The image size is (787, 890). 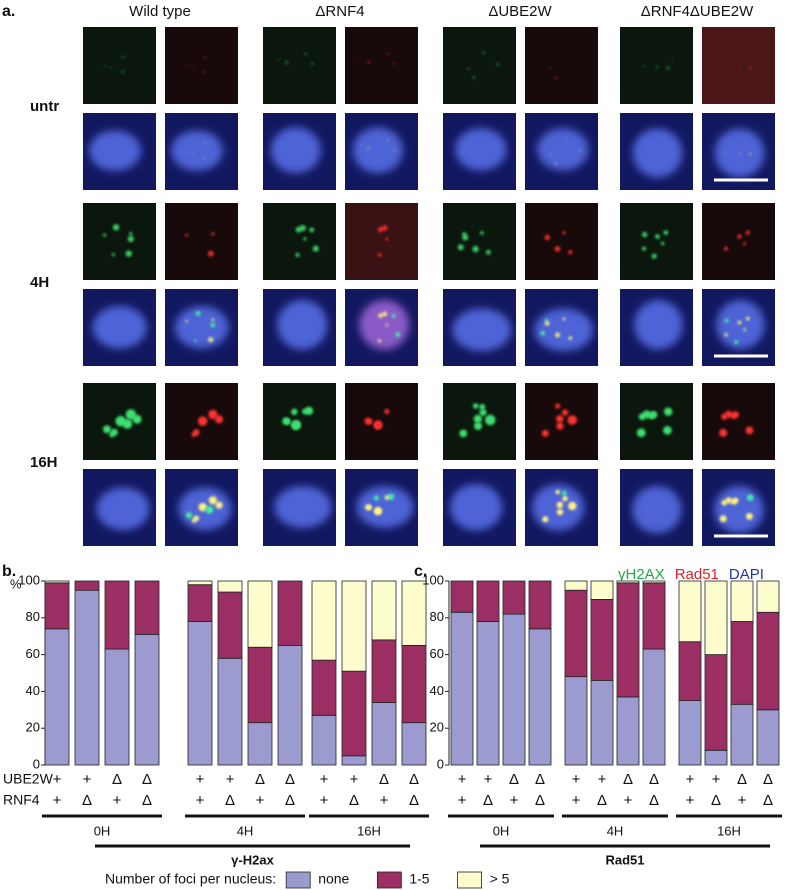 I want to click on legend-label: > 5, so click(x=500, y=879).